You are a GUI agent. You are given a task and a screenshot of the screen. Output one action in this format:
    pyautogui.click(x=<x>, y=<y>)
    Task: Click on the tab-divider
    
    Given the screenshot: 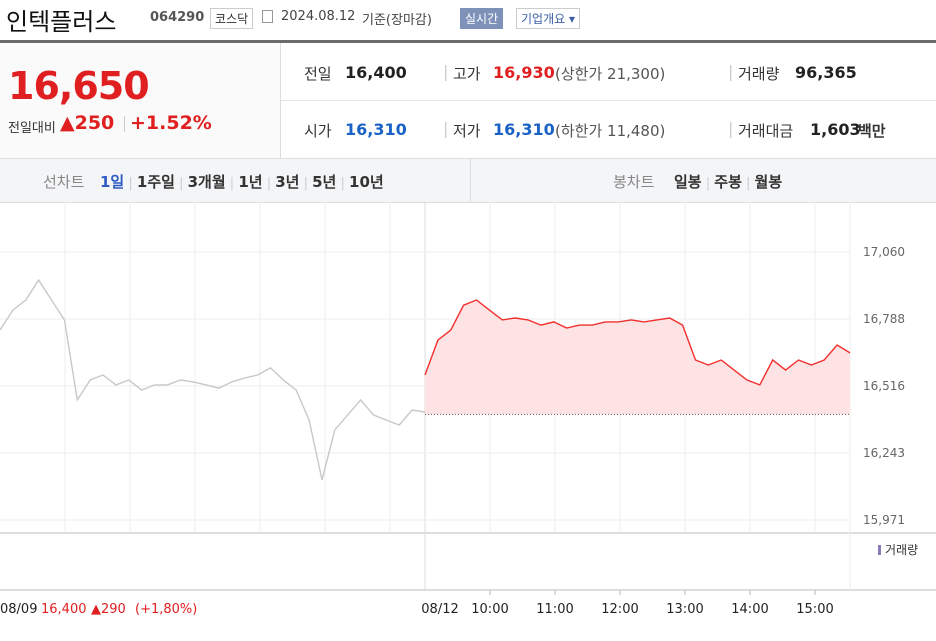 What is the action you would take?
    pyautogui.click(x=470, y=180)
    